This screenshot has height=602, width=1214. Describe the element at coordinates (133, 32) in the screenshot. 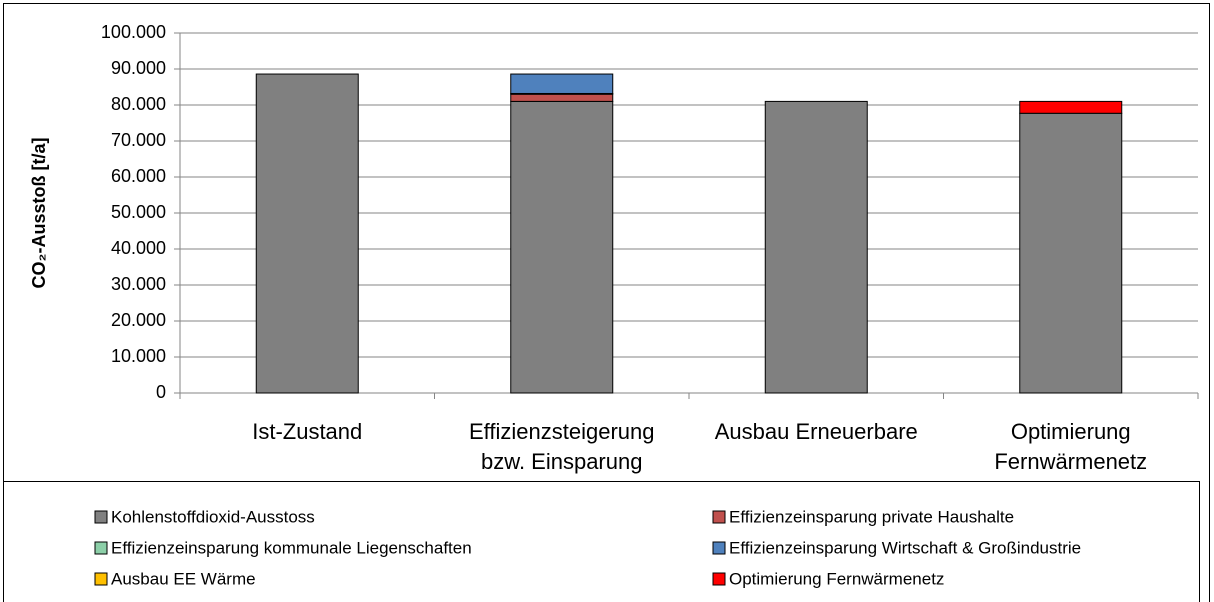

I see `y-tick-label: 100.000` at that location.